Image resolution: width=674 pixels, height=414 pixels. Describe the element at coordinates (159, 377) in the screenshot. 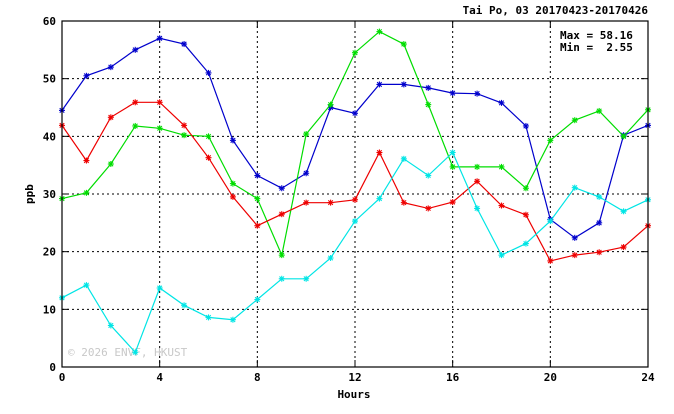

I see `x-tick-label: 4` at that location.